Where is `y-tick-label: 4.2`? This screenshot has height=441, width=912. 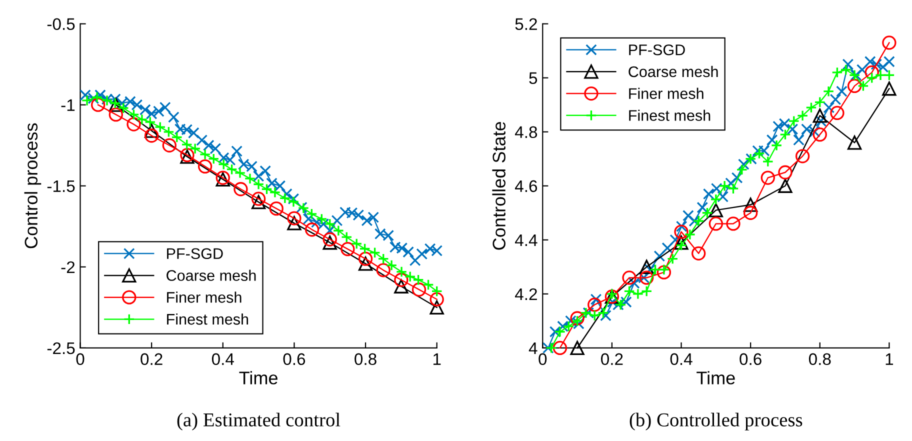
y-tick-label: 4.2 is located at coordinates (525, 294).